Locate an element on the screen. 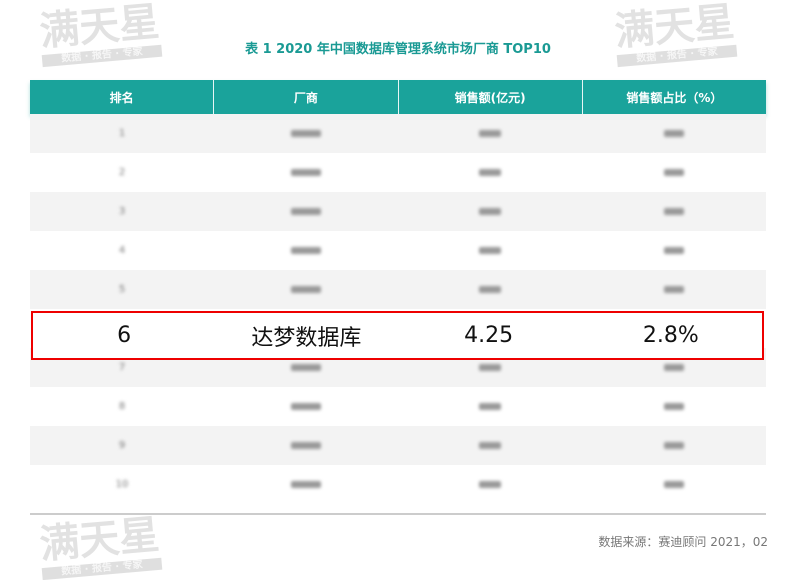 The image size is (796, 580). highlighted-row: 6 达梦数据库 4.25 2.8% is located at coordinates (397, 335).